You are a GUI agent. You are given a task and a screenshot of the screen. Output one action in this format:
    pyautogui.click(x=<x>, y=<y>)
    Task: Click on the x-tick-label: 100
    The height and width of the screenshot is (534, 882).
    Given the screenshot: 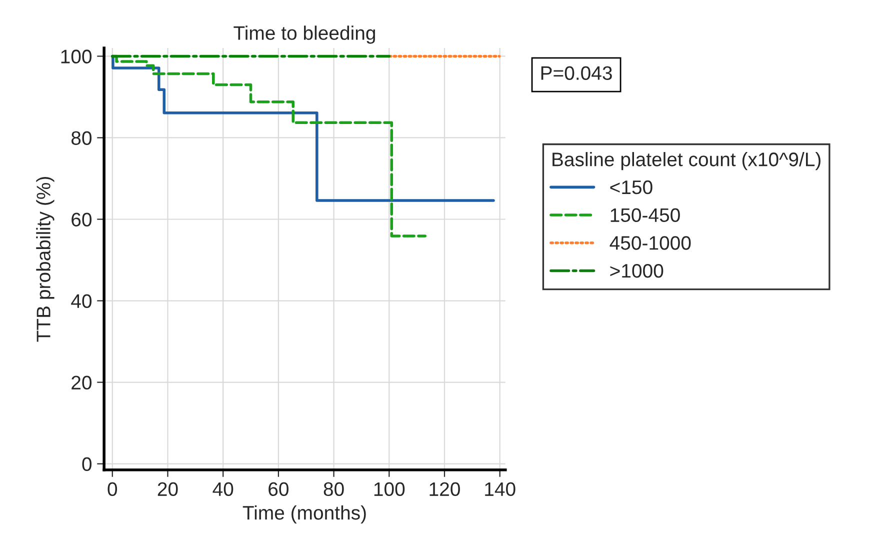 What is the action you would take?
    pyautogui.click(x=389, y=489)
    